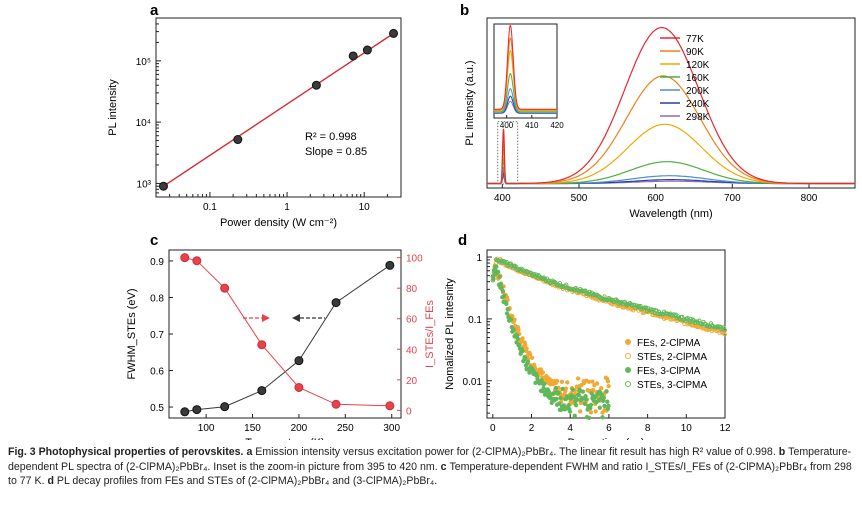  I want to click on legend-label: 120K, so click(698, 65).